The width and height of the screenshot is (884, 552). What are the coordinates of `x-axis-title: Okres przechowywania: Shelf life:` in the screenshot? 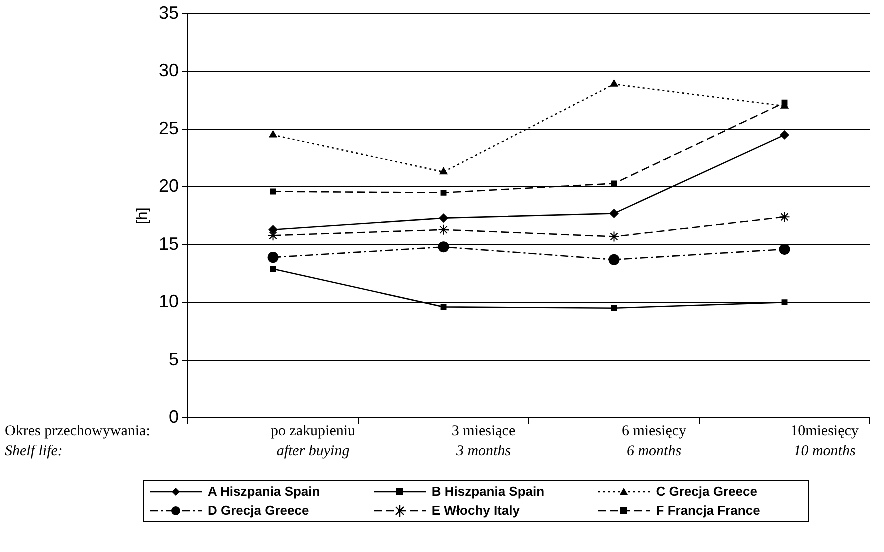 It's located at (77, 441).